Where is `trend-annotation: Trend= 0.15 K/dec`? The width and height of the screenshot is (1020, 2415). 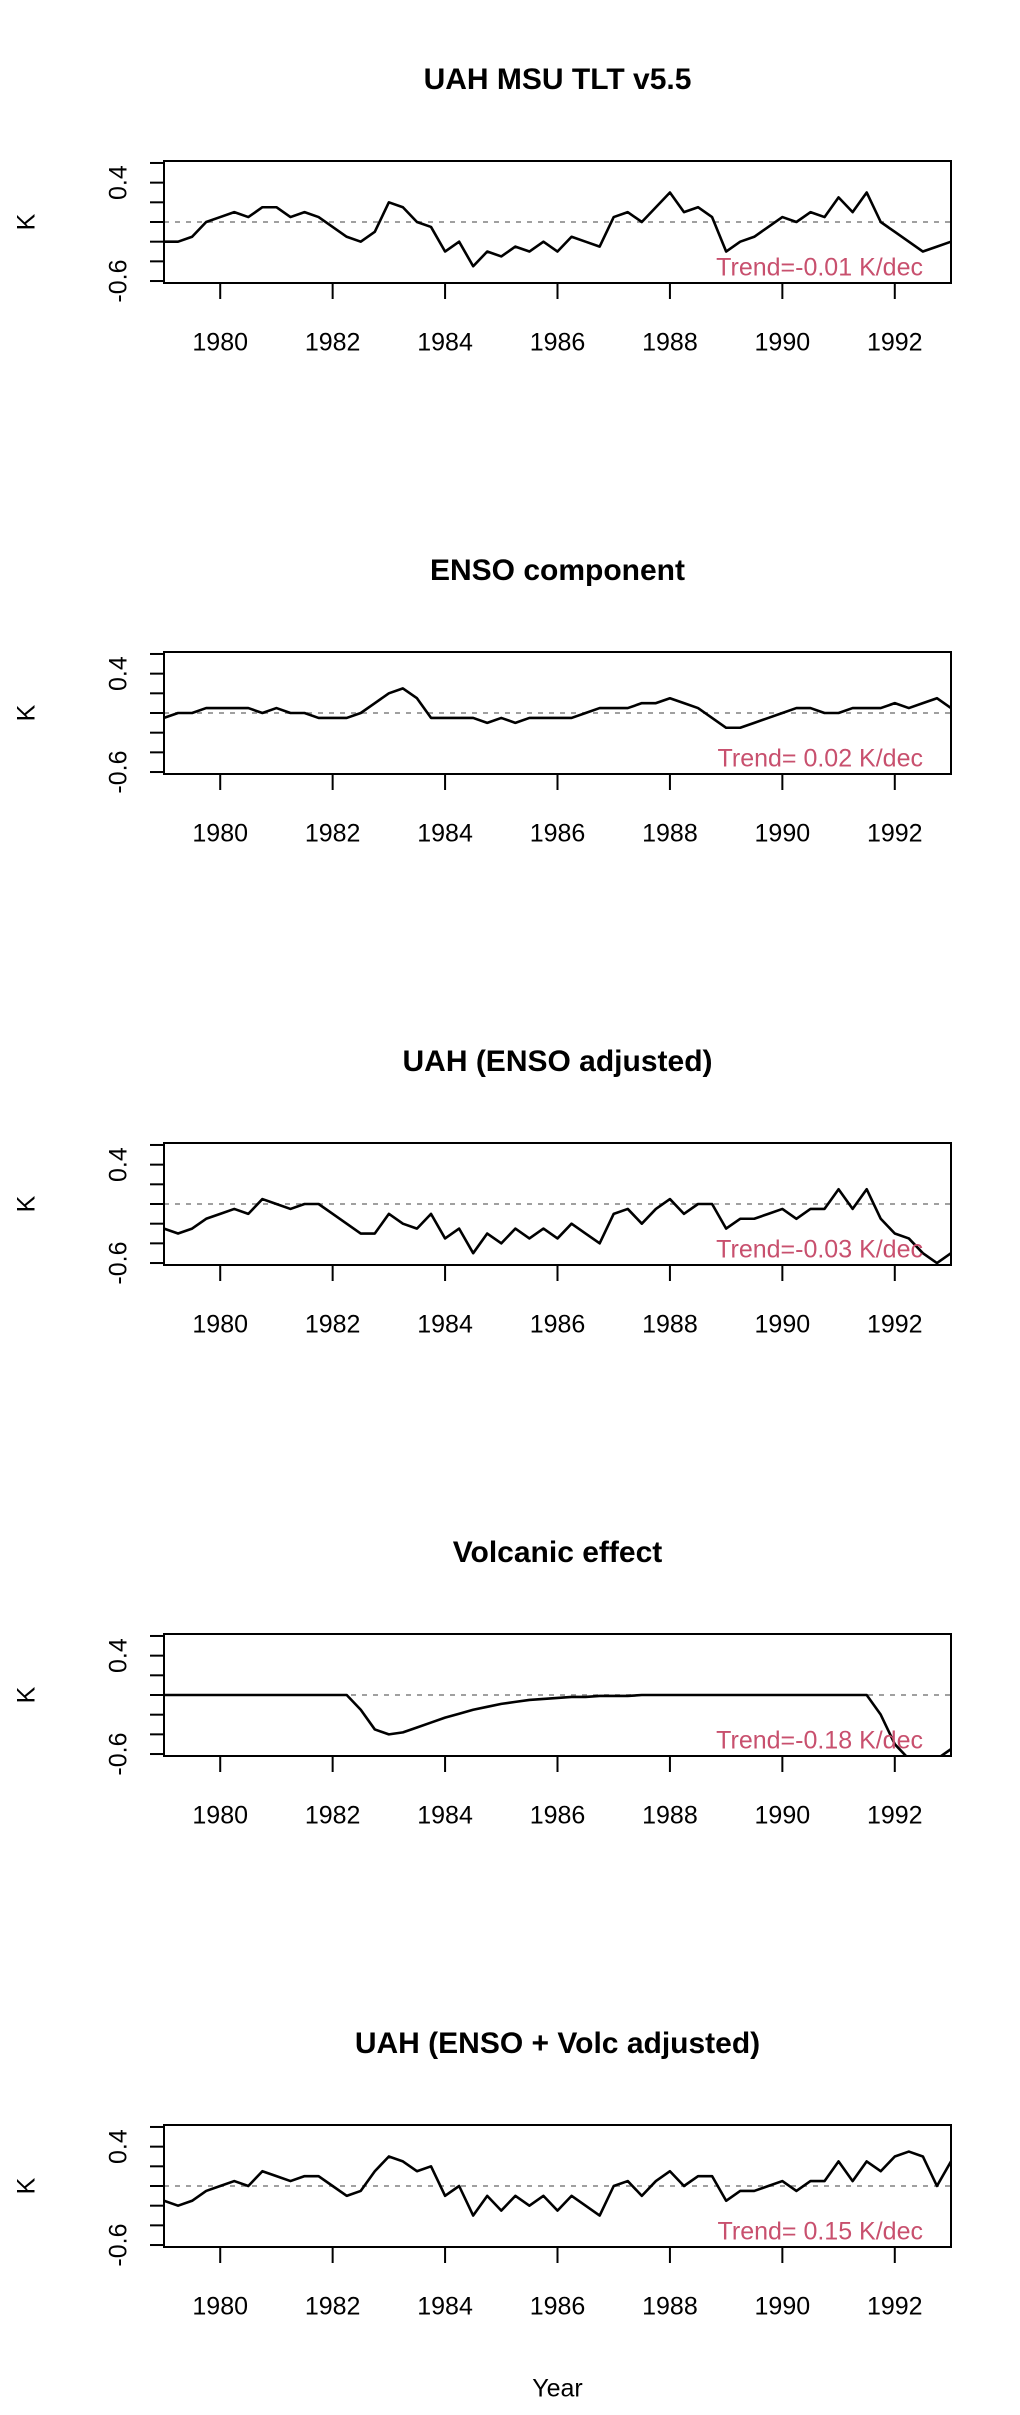 trend-annotation: Trend= 0.15 K/dec is located at coordinates (820, 2232).